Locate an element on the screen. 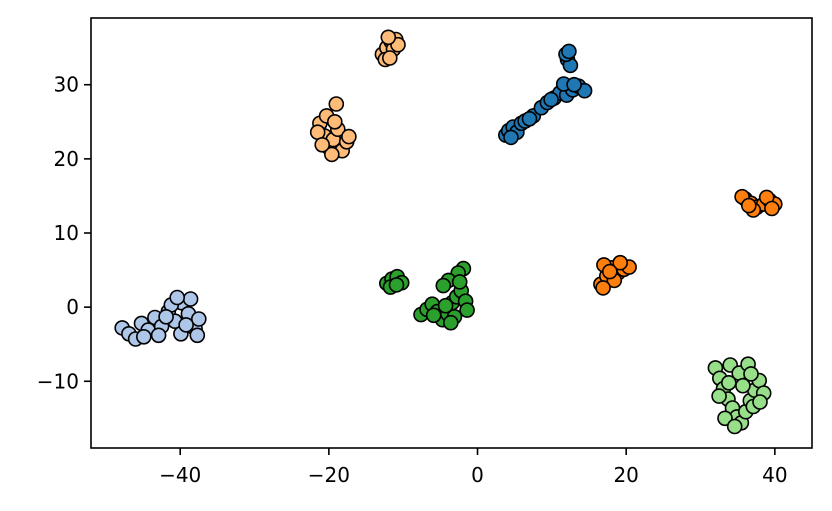 Image resolution: width=832 pixels, height=511 pixels. x-tick-label: 0 is located at coordinates (477, 475).